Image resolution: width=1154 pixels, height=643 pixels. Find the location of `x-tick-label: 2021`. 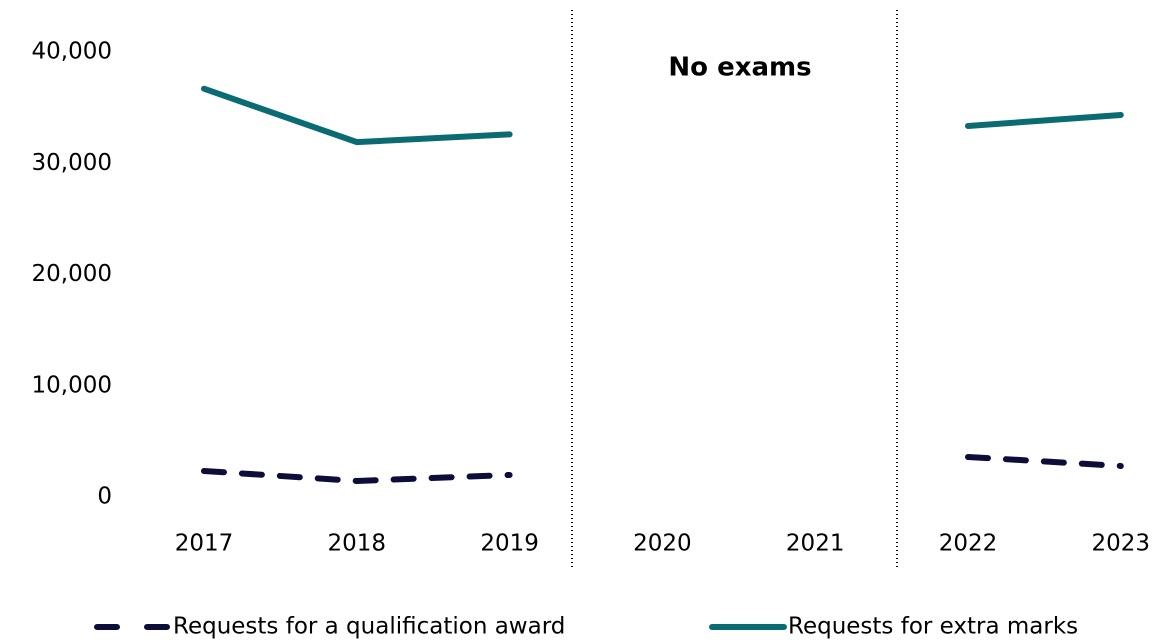

x-tick-label: 2021 is located at coordinates (815, 544).